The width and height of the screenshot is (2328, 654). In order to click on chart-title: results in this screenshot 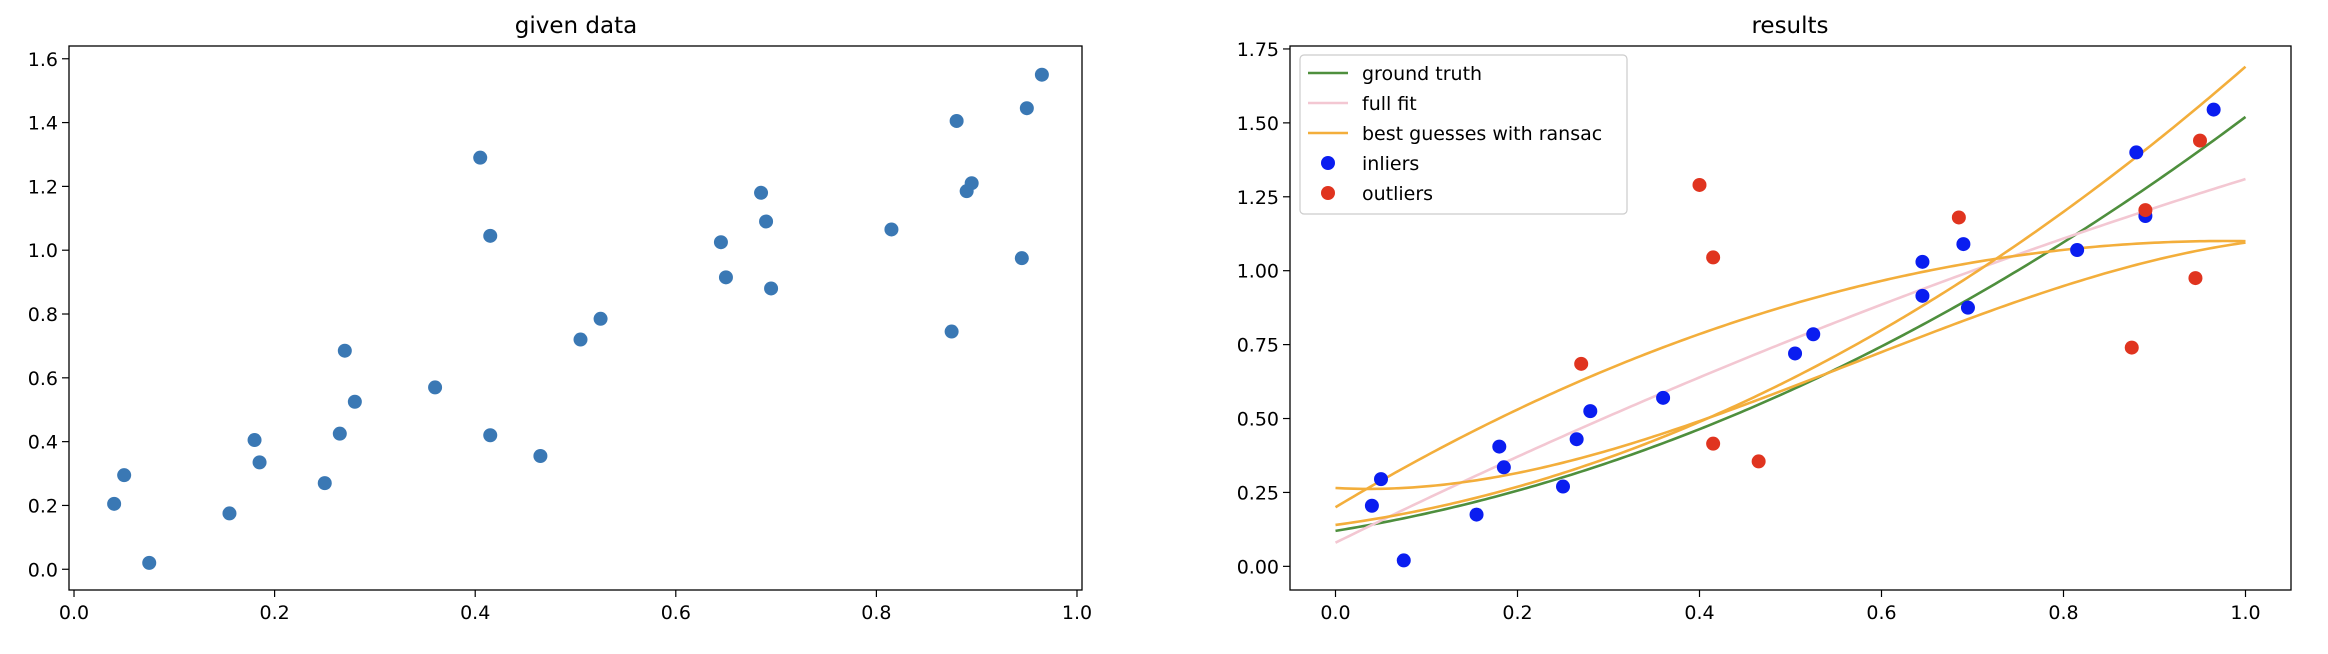, I will do `click(1789, 26)`.